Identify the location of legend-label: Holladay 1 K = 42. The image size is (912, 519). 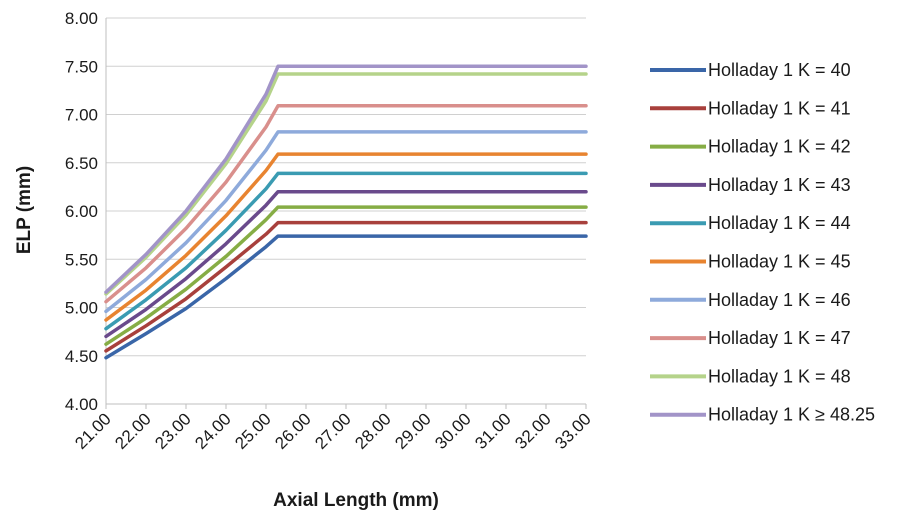
(779, 147).